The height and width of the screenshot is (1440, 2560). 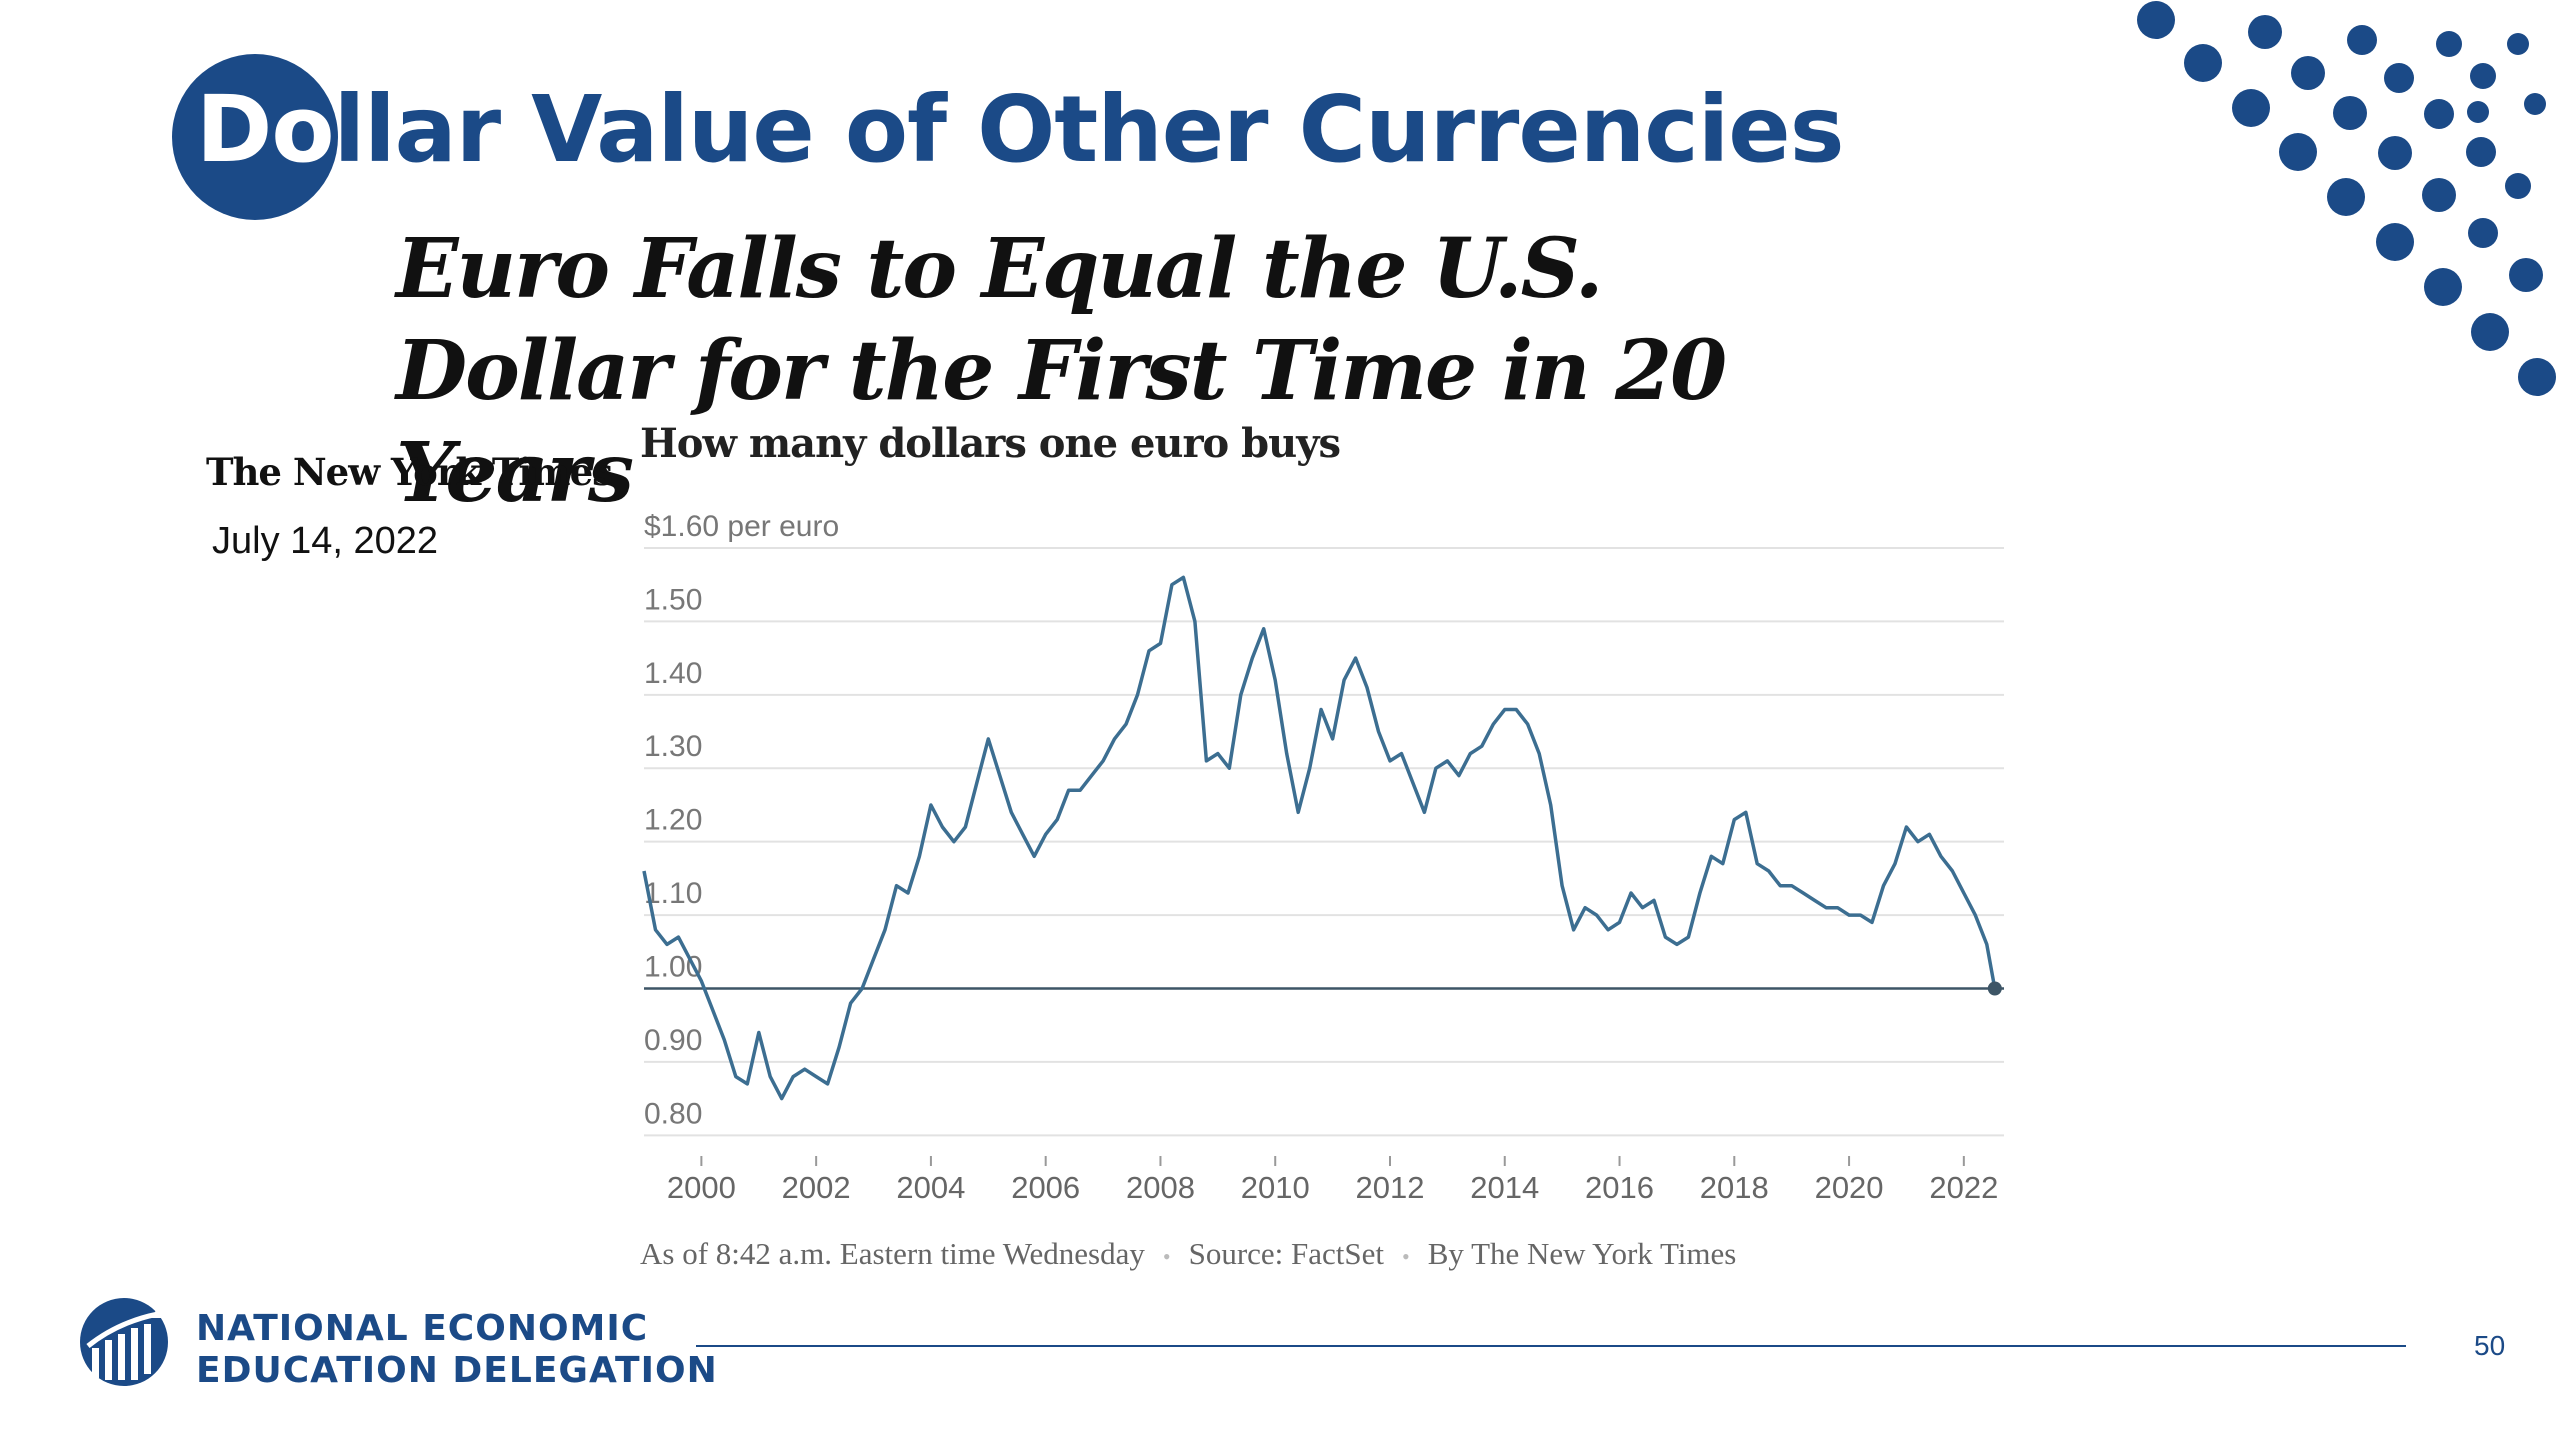 I want to click on x-tick-label: 2010, so click(x=1275, y=1187).